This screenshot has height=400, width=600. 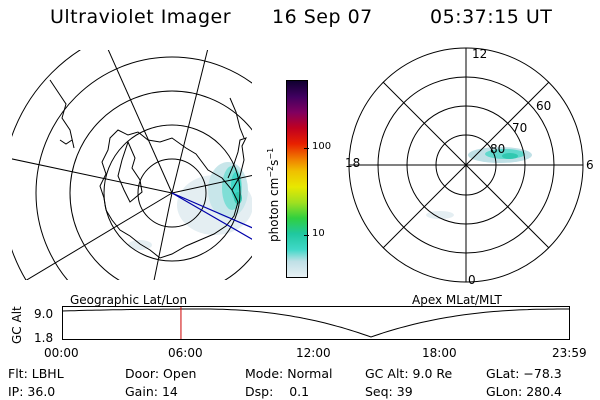 What do you see at coordinates (237, 118) in the screenshot?
I see `south-america-coastline` at bounding box center [237, 118].